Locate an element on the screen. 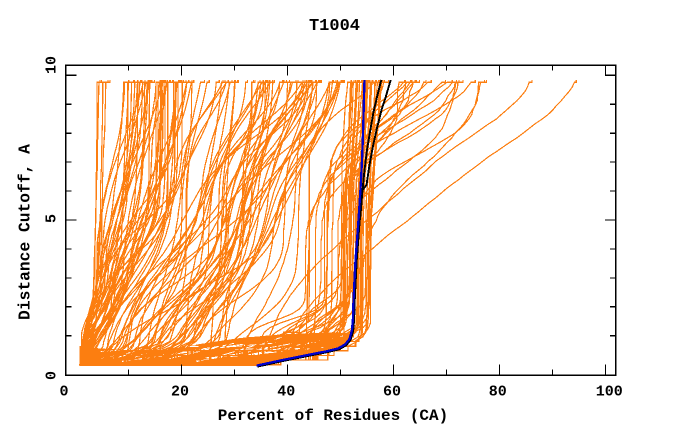 The image size is (680, 440). svg-text: Distance Cutoff, A is located at coordinates (24, 232).